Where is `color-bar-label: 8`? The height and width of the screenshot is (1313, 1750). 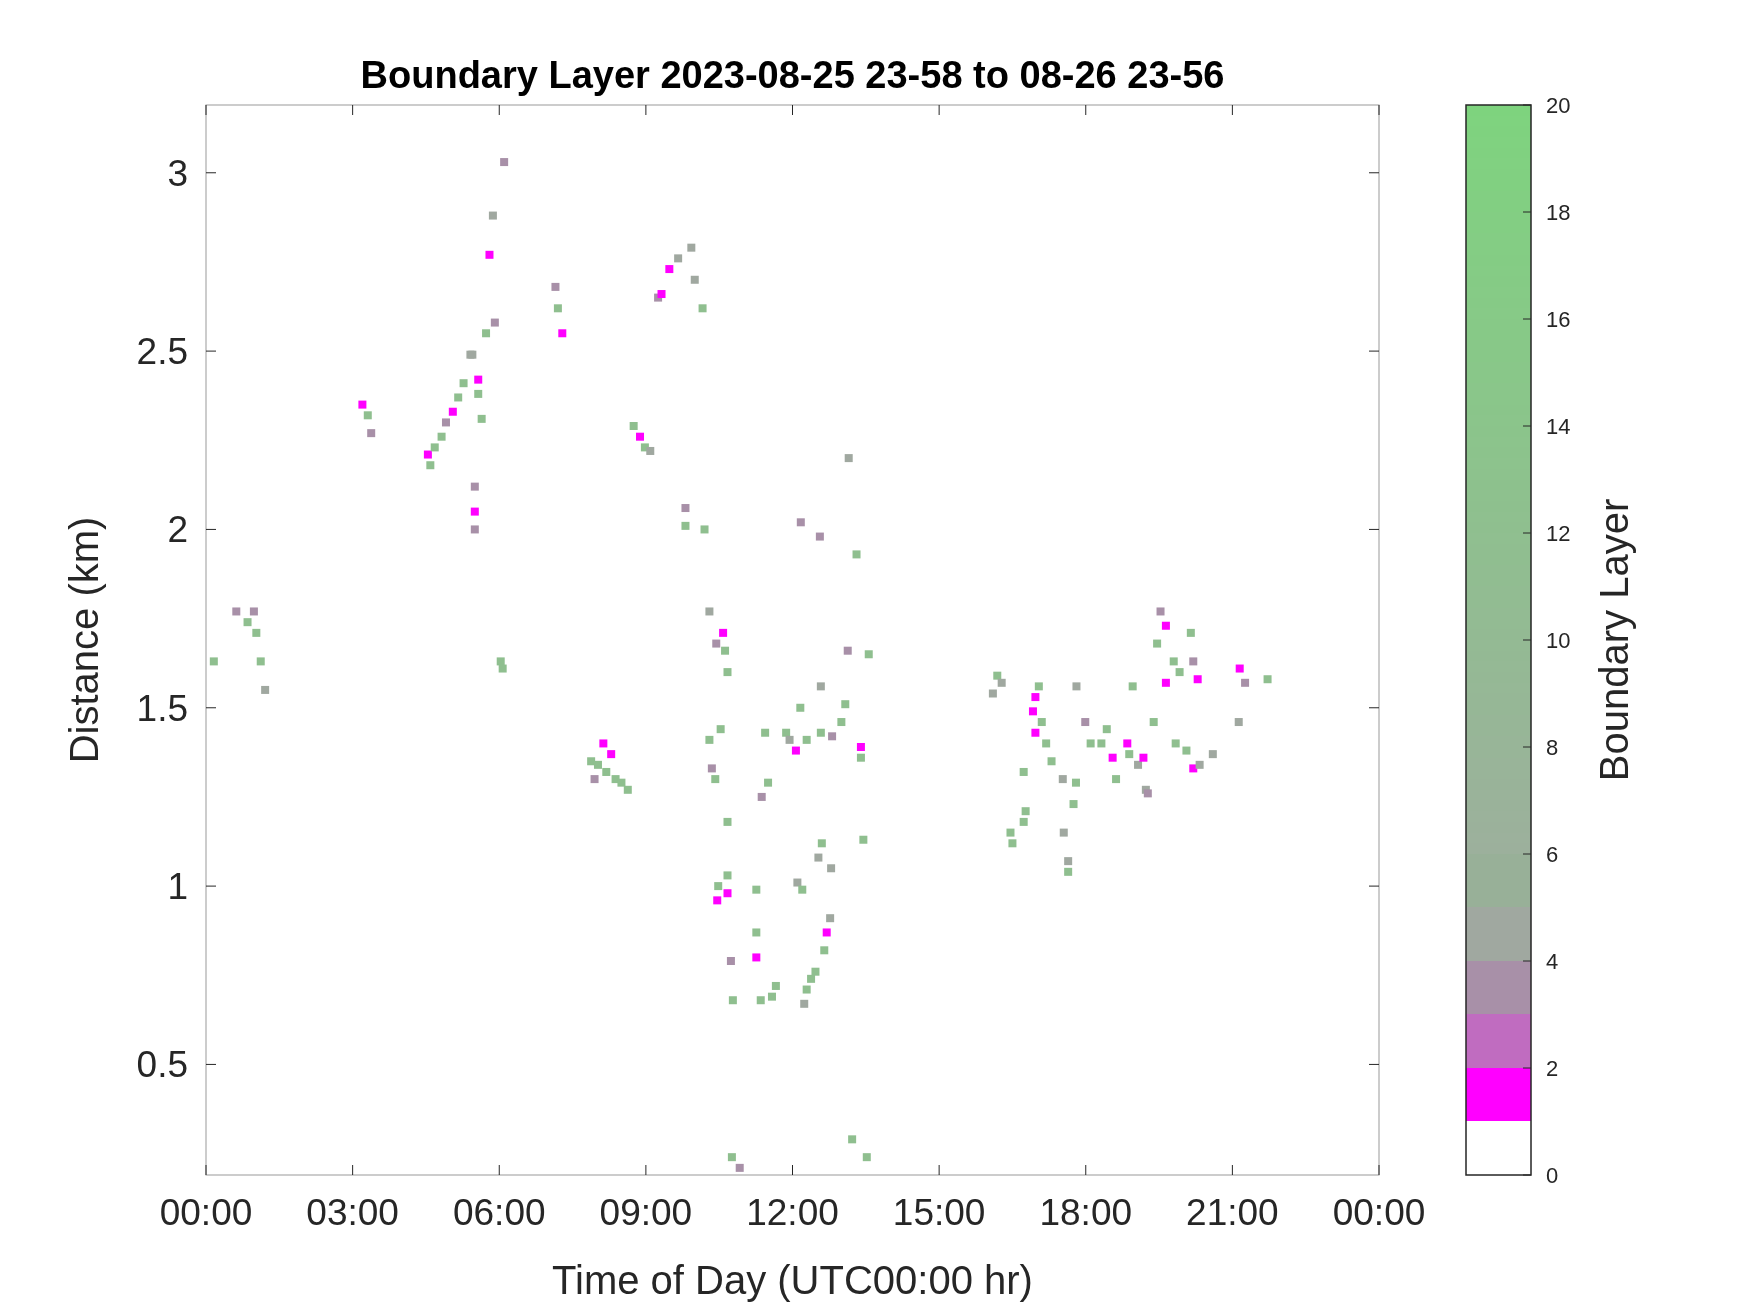
color-bar-label: 8 is located at coordinates (1552, 747).